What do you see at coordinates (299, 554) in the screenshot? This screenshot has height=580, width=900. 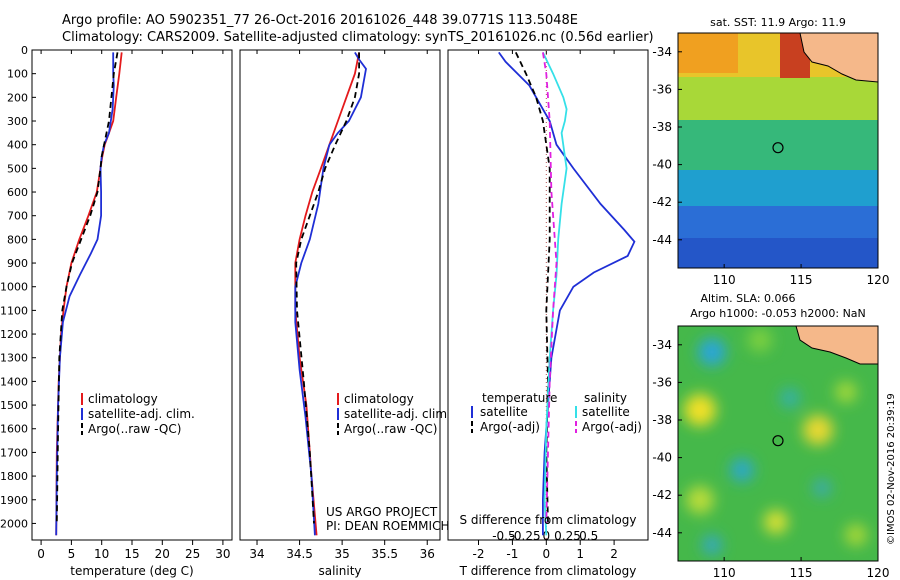 I see `x-tick-label: 34.5` at bounding box center [299, 554].